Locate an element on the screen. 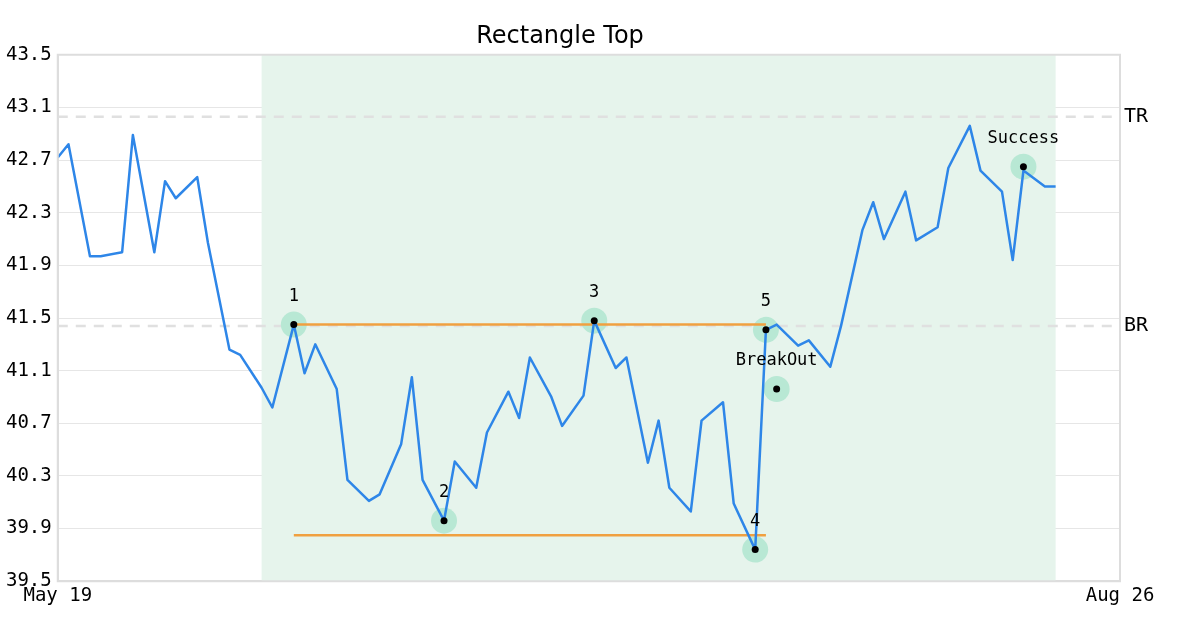 This screenshot has width=1200, height=630. annotation: 3 is located at coordinates (594, 290).